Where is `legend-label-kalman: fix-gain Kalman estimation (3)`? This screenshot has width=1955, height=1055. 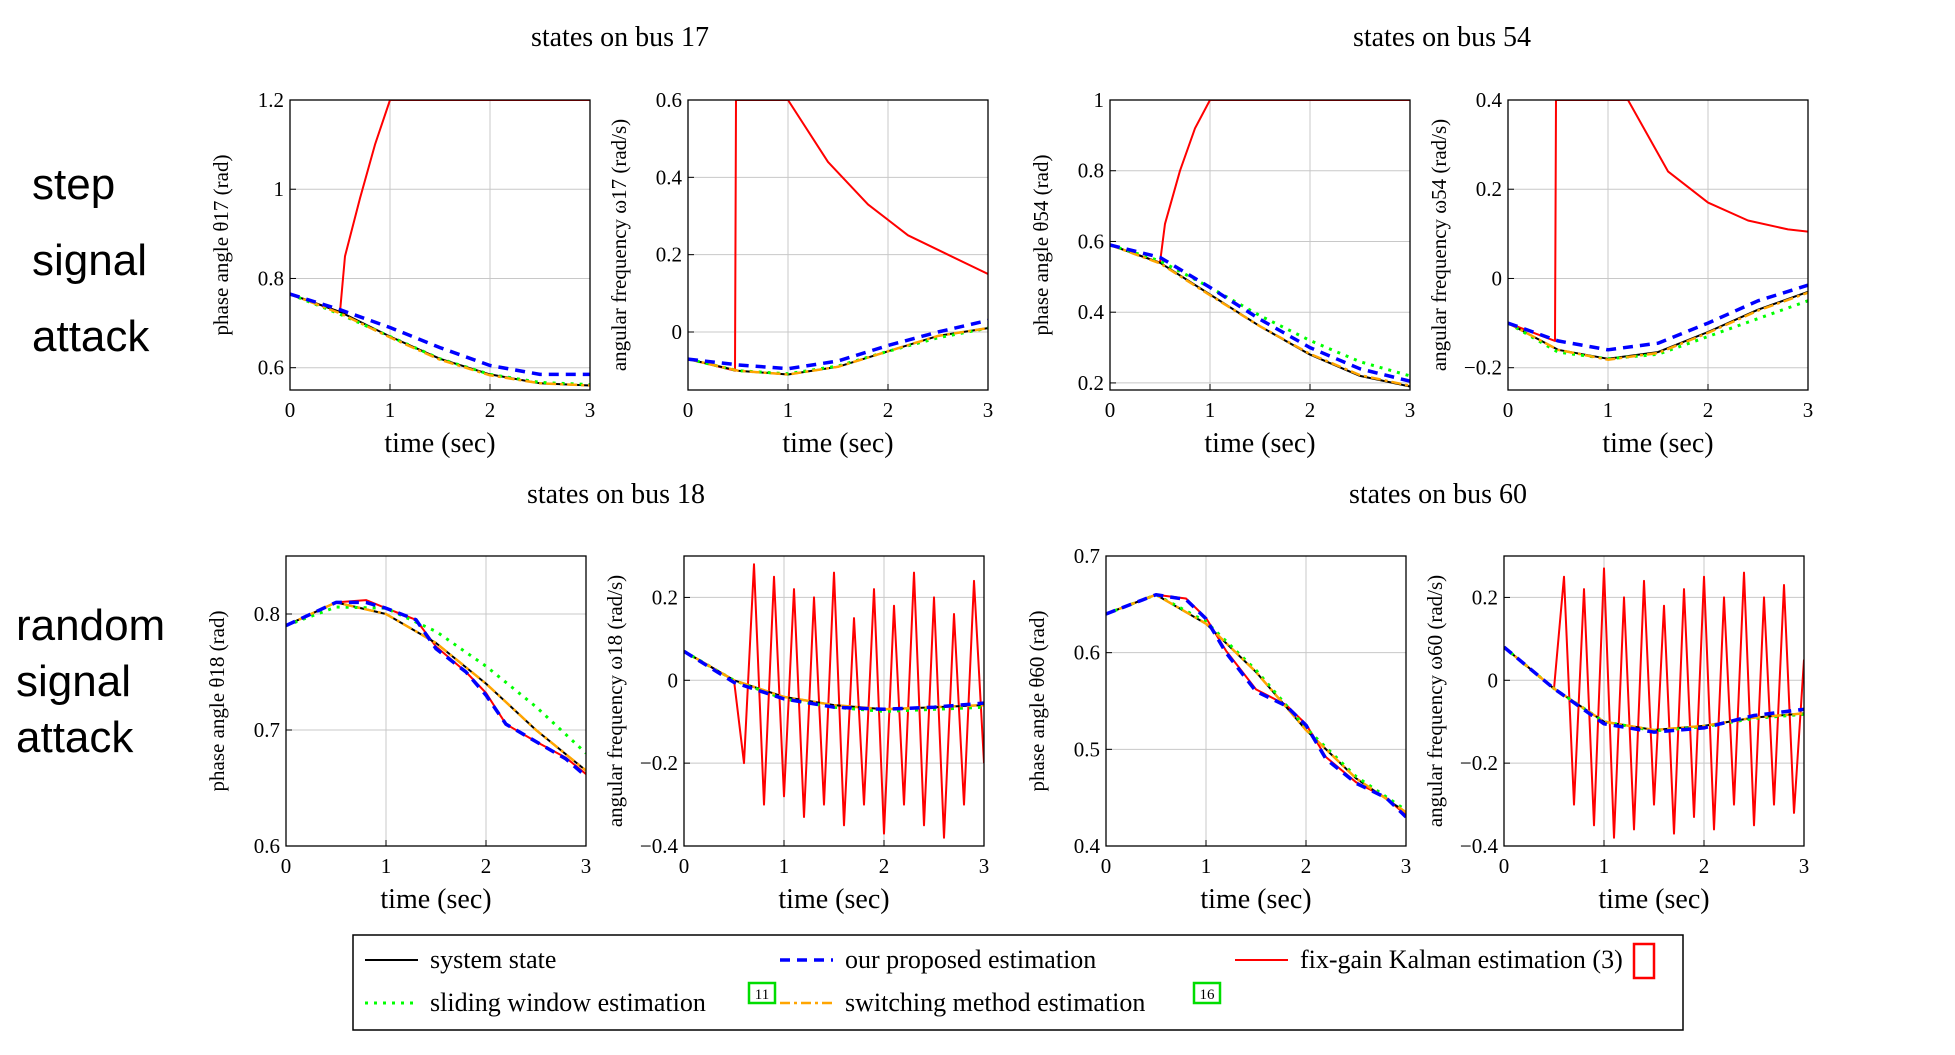 legend-label-kalman: fix-gain Kalman estimation (3) is located at coordinates (1461, 959).